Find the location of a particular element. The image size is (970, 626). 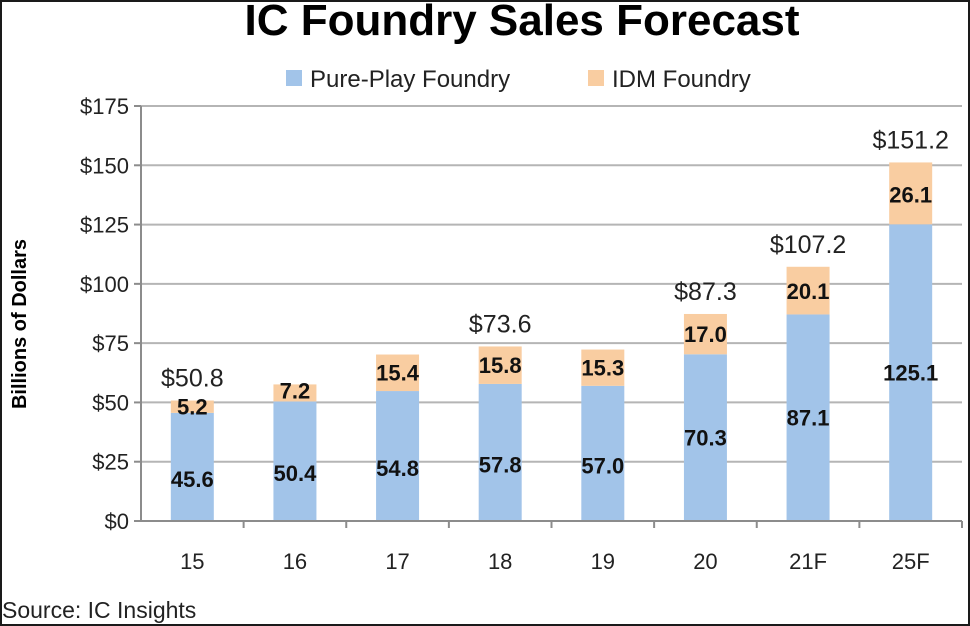

legend-label-pure-play: Pure-Play Foundry is located at coordinates (410, 79).